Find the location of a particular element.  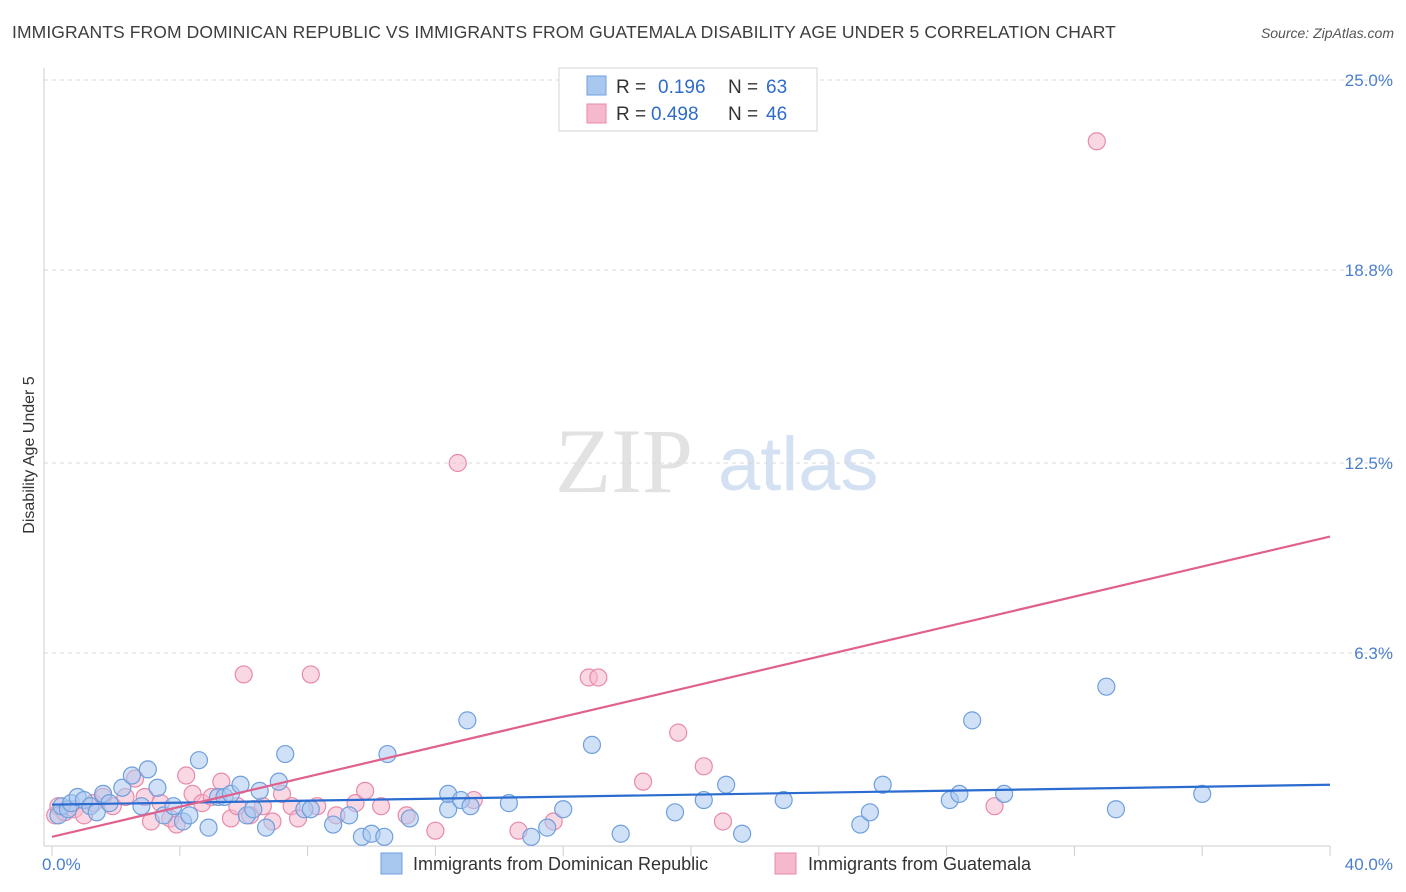

watermark-zip: ZIP is located at coordinates (624, 461).